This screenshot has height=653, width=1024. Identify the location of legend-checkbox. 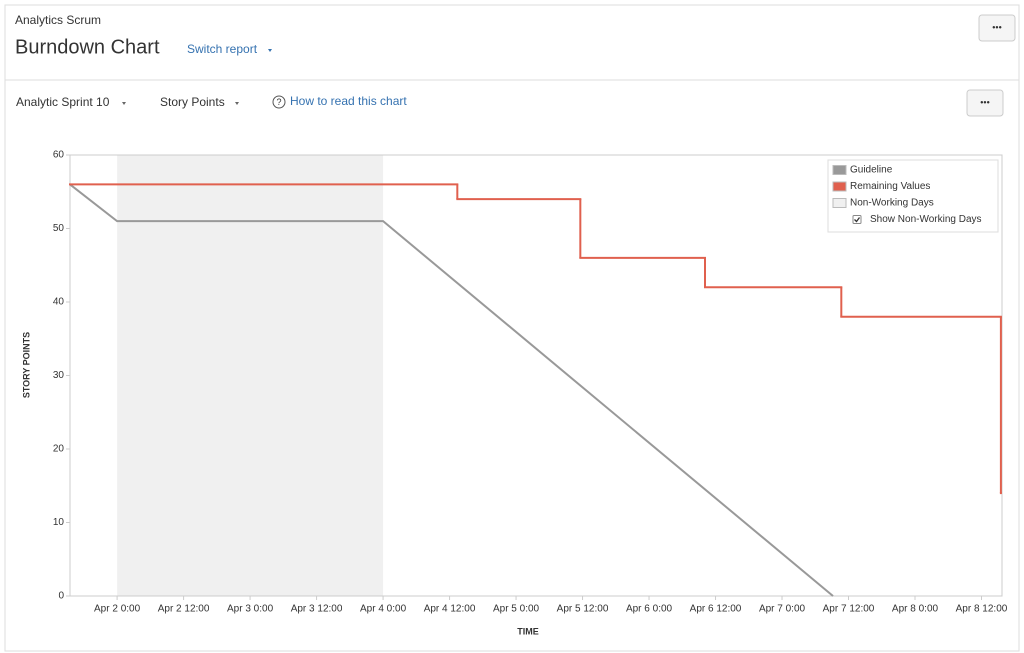
(857, 219).